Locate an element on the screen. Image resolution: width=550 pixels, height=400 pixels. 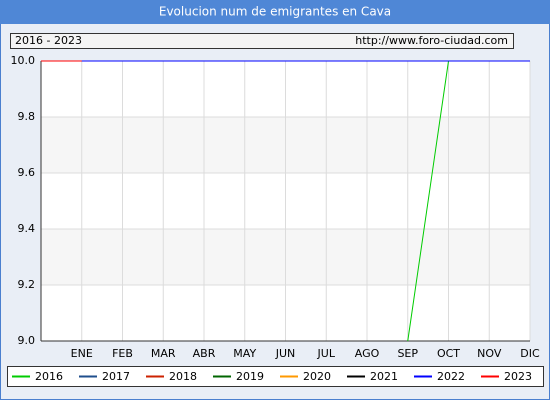
chart-title: Evolucion num de emigrantes en Cava is located at coordinates (275, 12).